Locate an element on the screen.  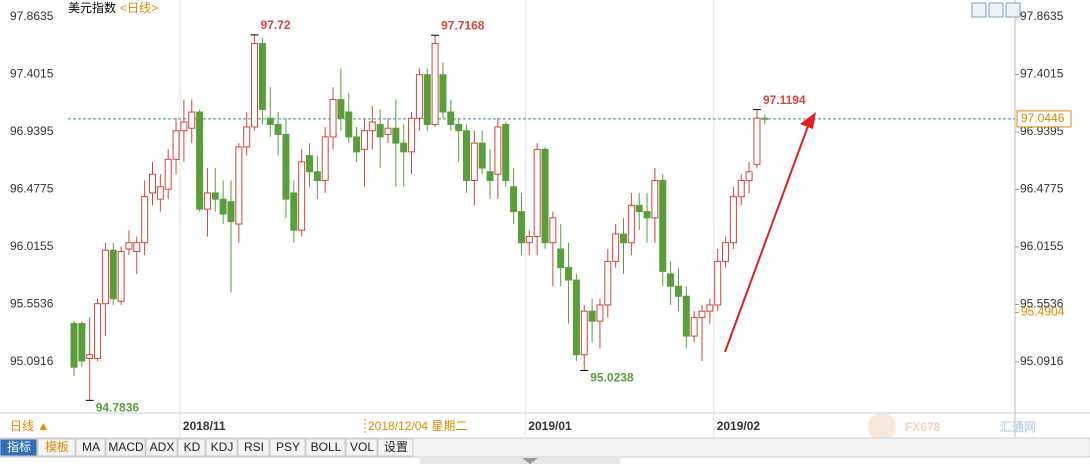
toolbar-tab: KDJ is located at coordinates (222, 447).